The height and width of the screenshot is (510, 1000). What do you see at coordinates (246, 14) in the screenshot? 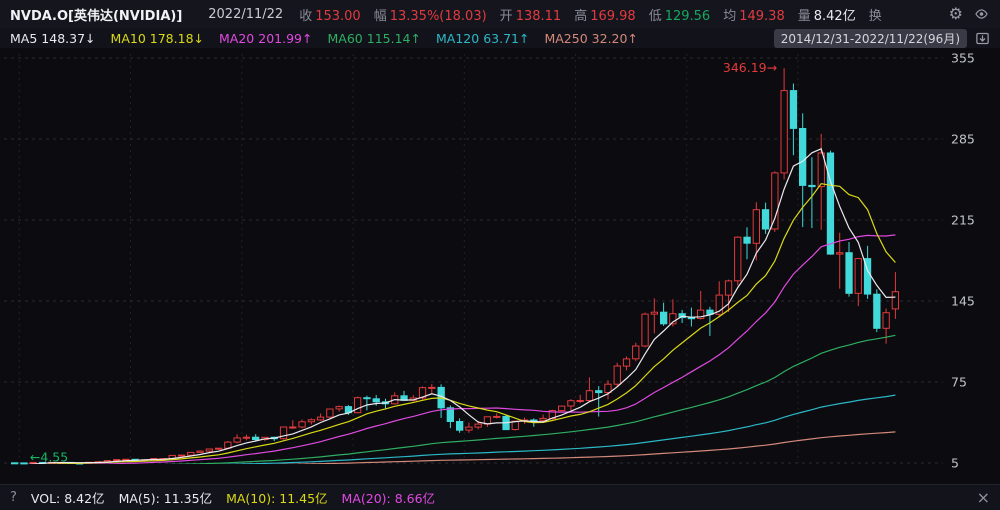
I see `quote-date: 2022/11/22` at bounding box center [246, 14].